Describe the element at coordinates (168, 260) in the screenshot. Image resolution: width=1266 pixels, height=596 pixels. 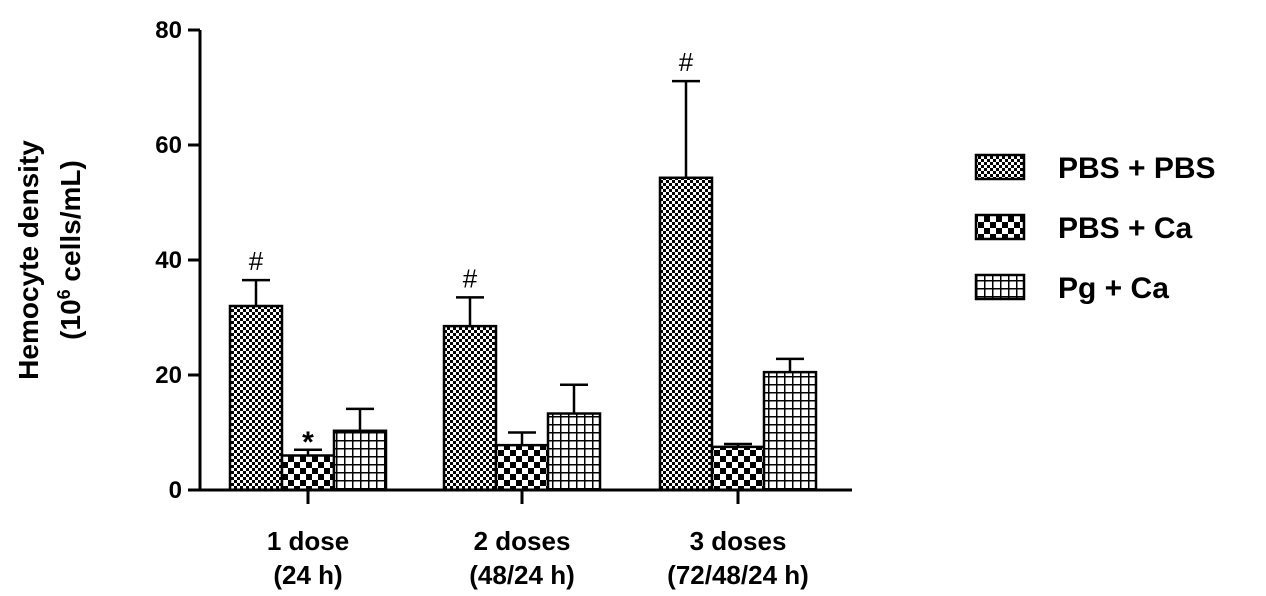
I see `y-tick-label: 40` at that location.